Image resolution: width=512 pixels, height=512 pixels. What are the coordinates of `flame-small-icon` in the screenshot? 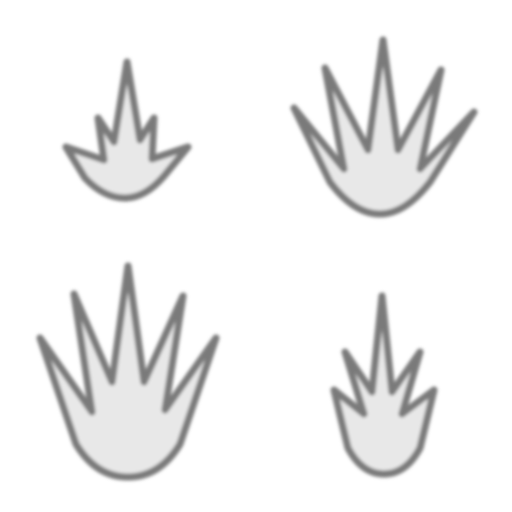 It's located at (127, 130).